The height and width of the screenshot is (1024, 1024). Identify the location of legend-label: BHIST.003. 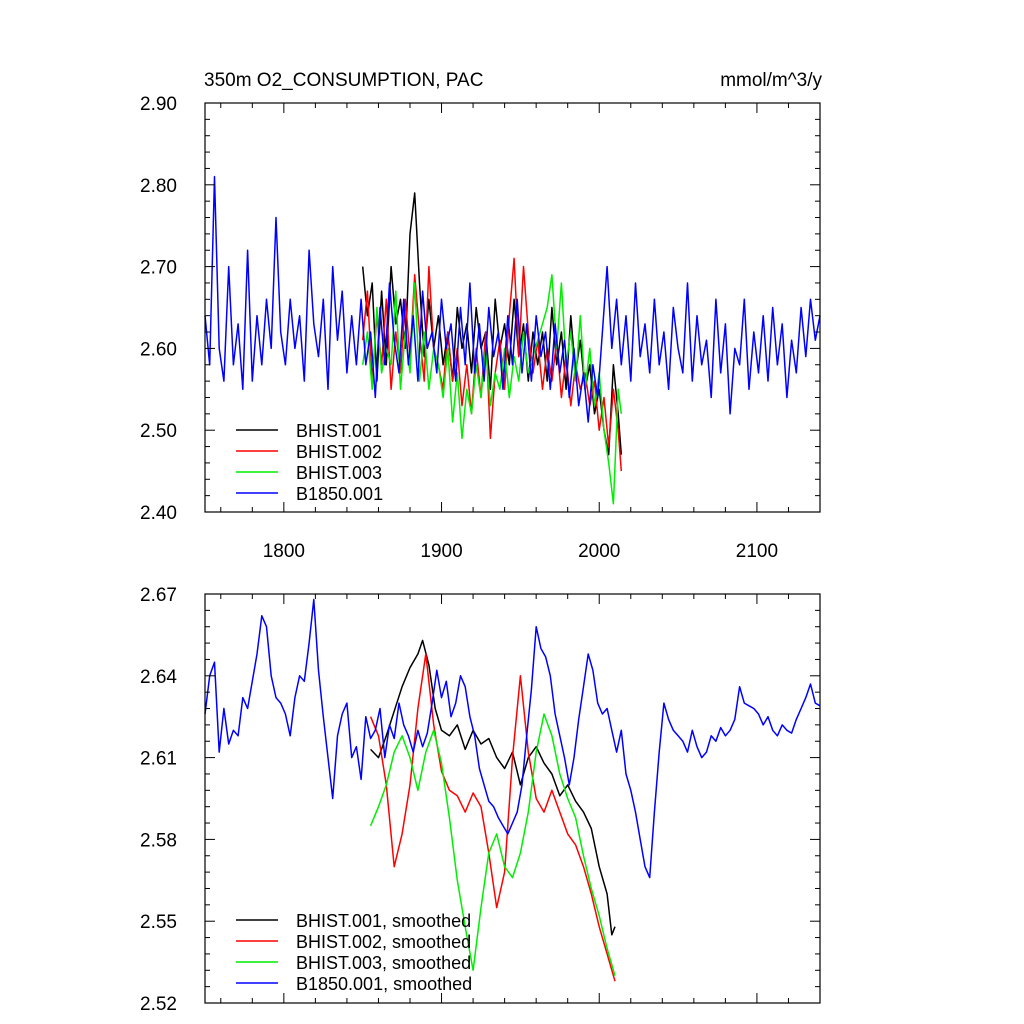
(339, 473).